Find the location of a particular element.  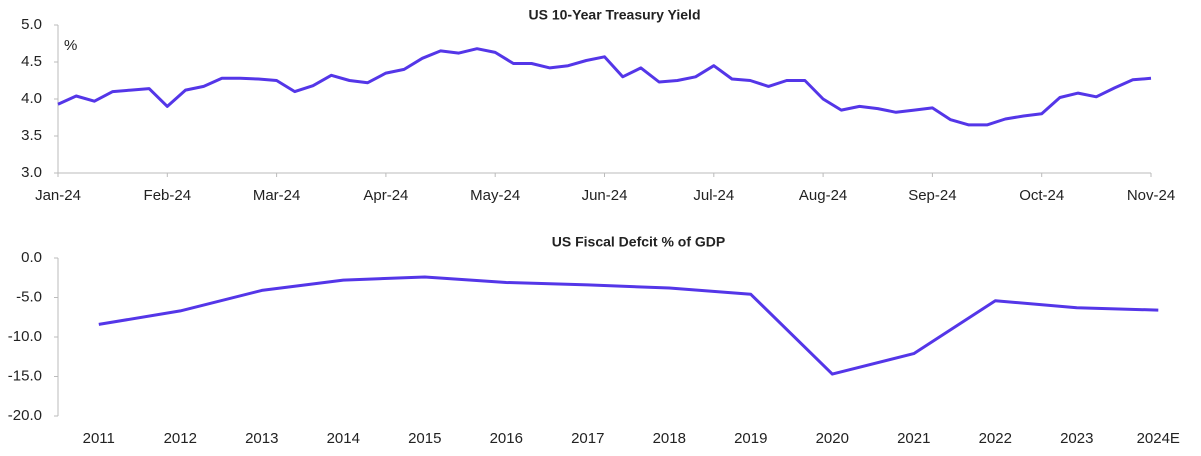

x-tick-label: May-24 is located at coordinates (495, 195).